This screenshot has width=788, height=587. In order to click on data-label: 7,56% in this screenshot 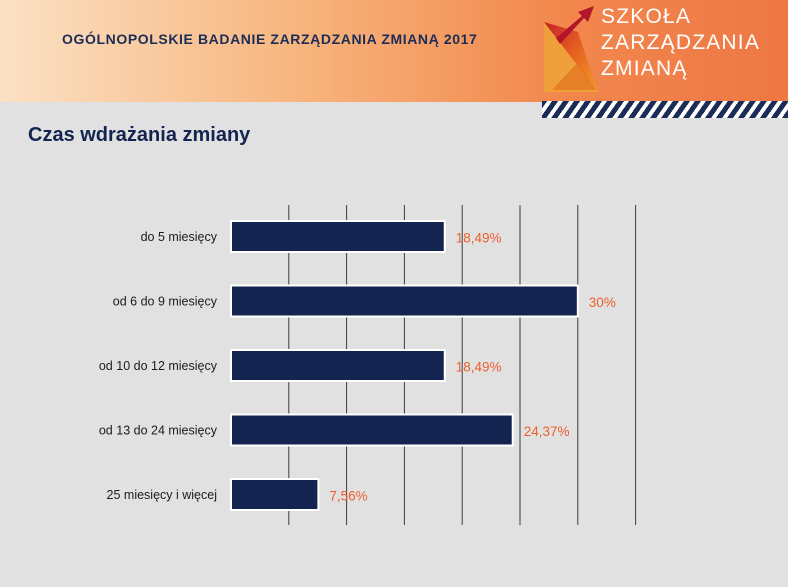, I will do `click(348, 496)`.